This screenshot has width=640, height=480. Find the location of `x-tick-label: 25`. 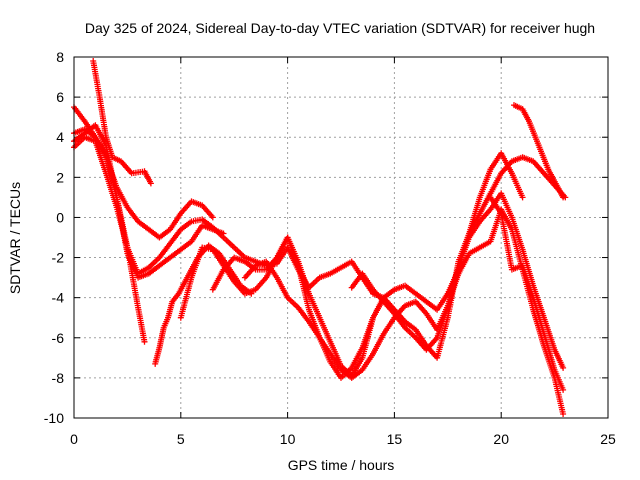

x-tick-label: 25 is located at coordinates (608, 439).